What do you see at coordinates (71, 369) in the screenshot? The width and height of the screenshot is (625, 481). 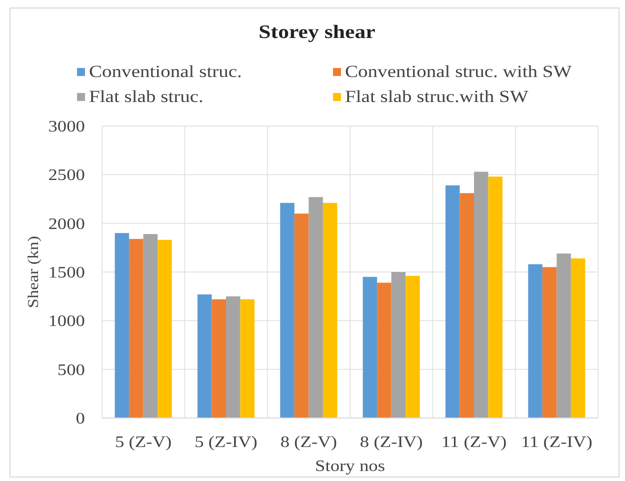 I see `y-tick-label: 500` at bounding box center [71, 369].